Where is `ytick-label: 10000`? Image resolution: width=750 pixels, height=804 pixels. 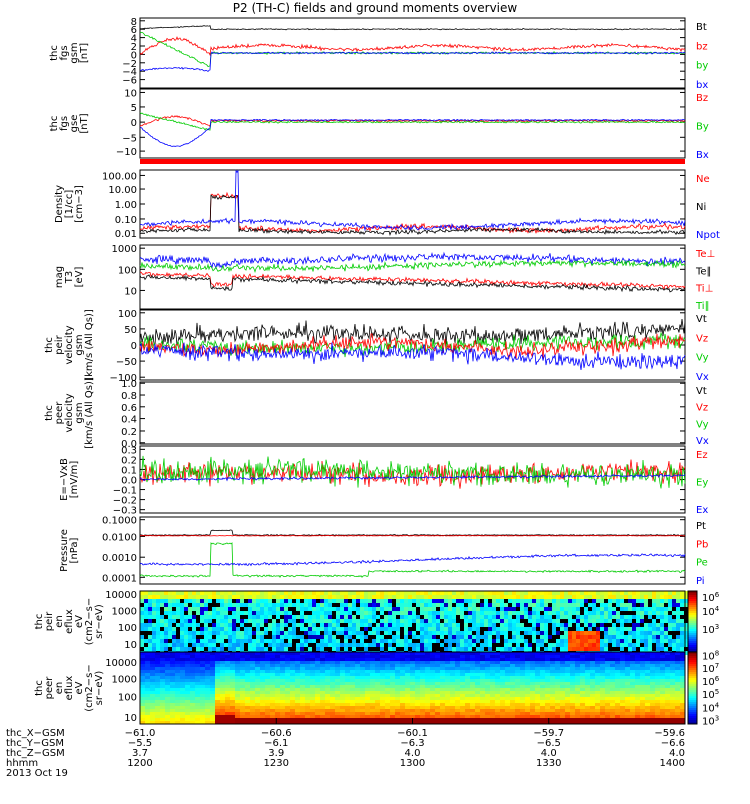 ytick-label: 10000 is located at coordinates (121, 595).